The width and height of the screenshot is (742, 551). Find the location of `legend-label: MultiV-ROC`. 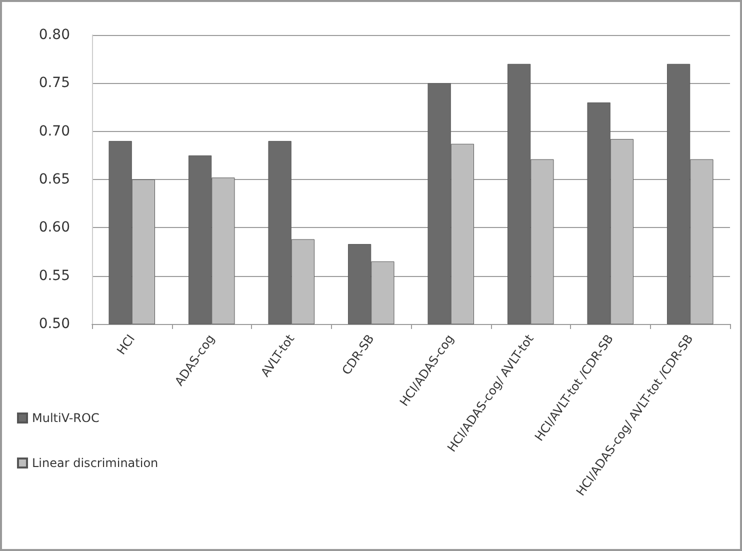

legend-label: MultiV-ROC is located at coordinates (66, 418).